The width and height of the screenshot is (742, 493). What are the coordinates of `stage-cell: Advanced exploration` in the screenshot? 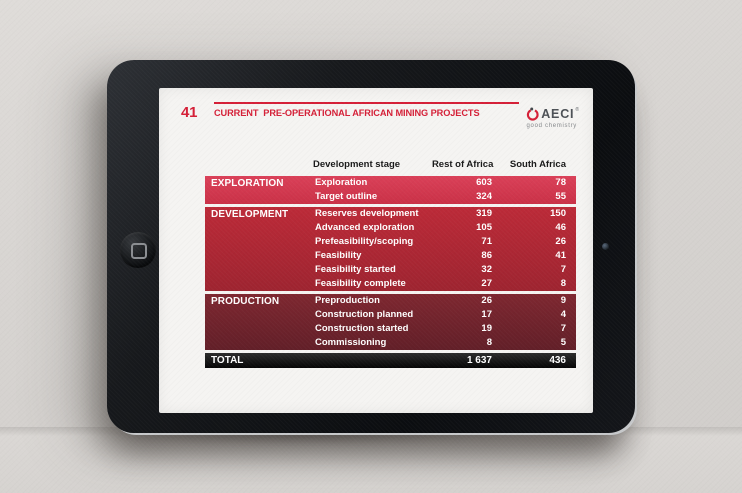 It's located at (365, 228).